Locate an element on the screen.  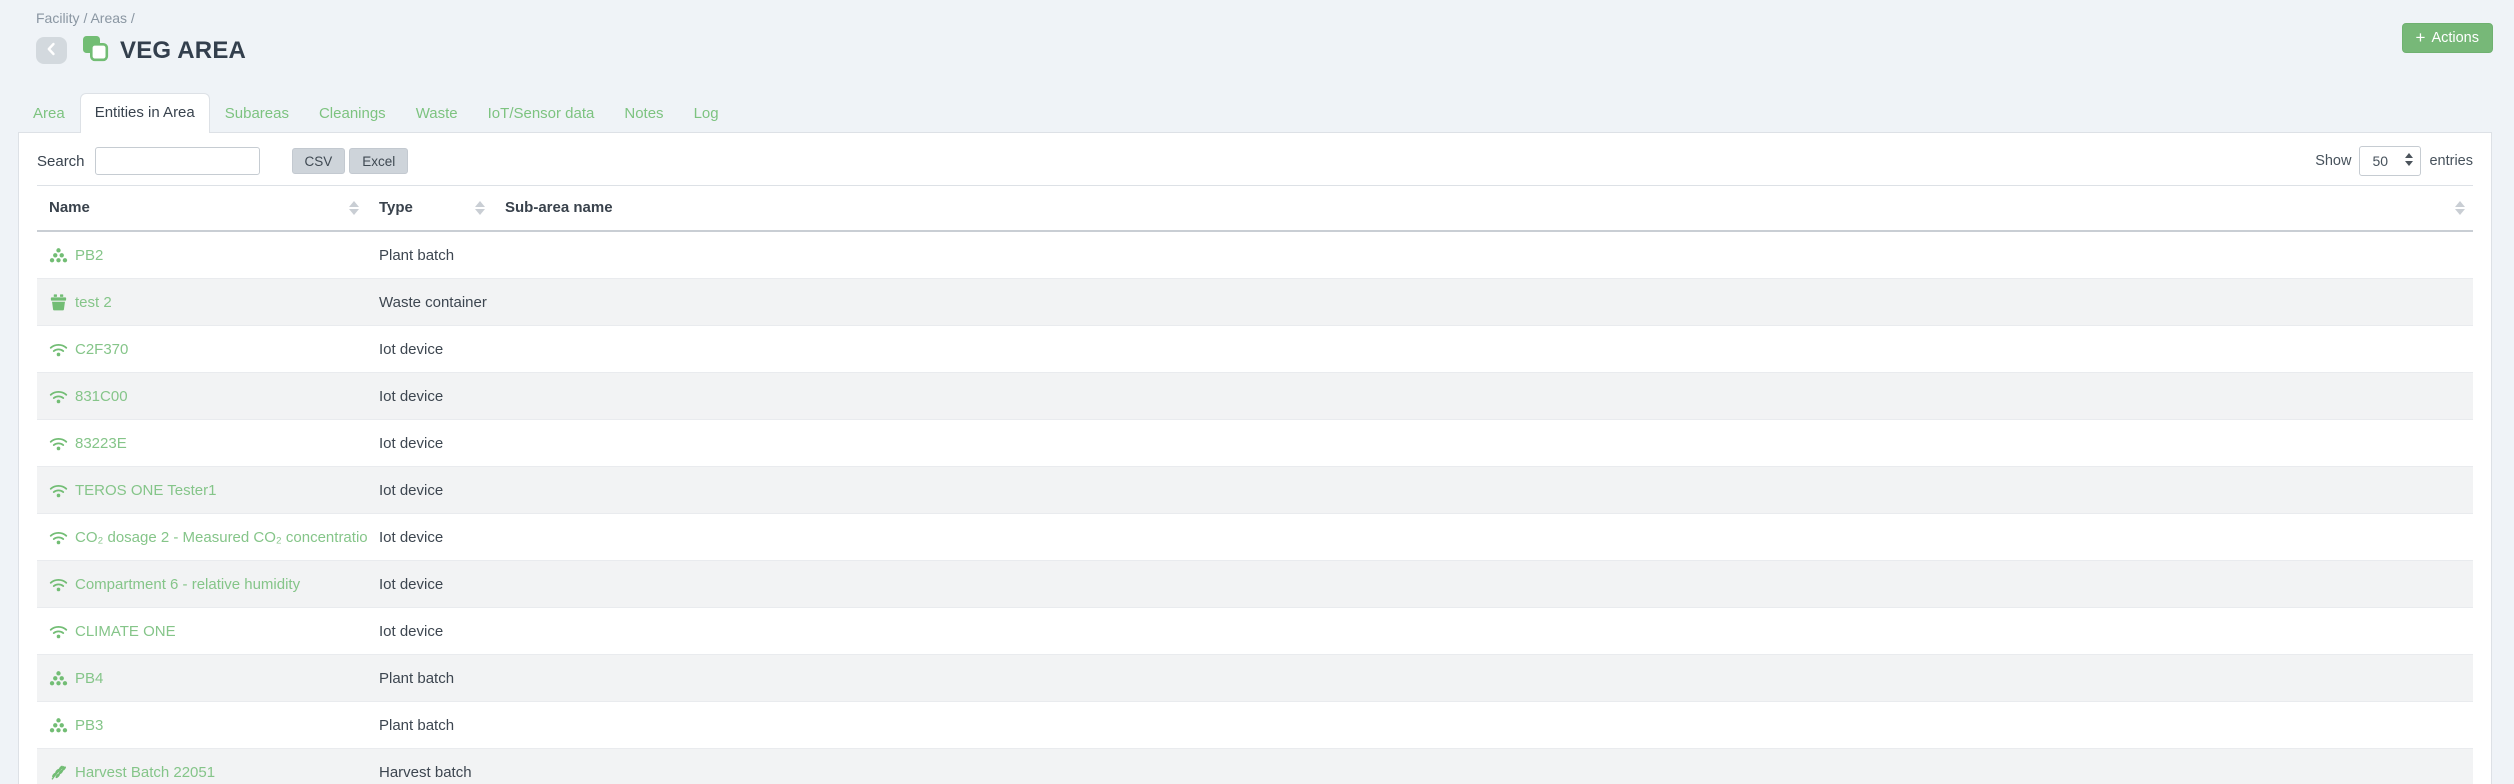
column-header-subarea: Sub-area name is located at coordinates (1483, 208).